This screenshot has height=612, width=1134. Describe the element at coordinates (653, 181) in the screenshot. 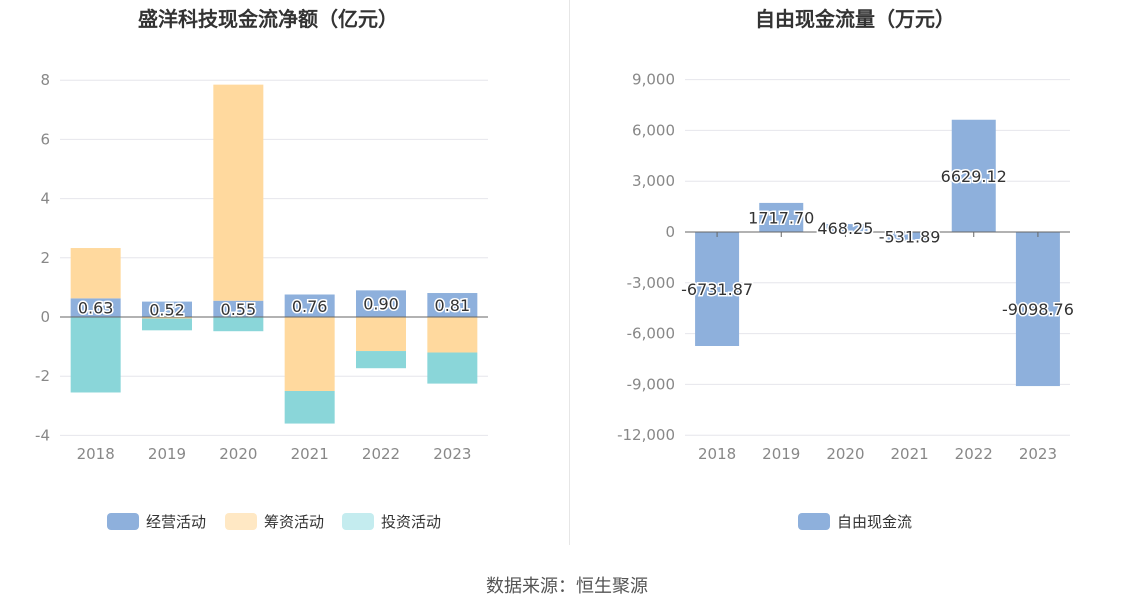

I see `y-tick-label: 3,000` at that location.